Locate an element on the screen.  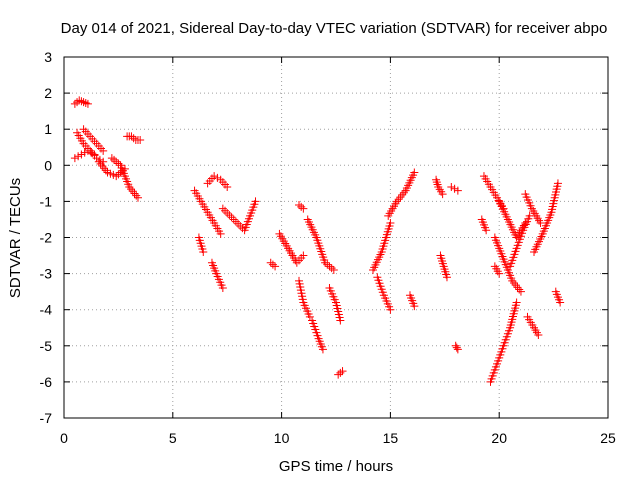
x-tick-label: 25 is located at coordinates (608, 438).